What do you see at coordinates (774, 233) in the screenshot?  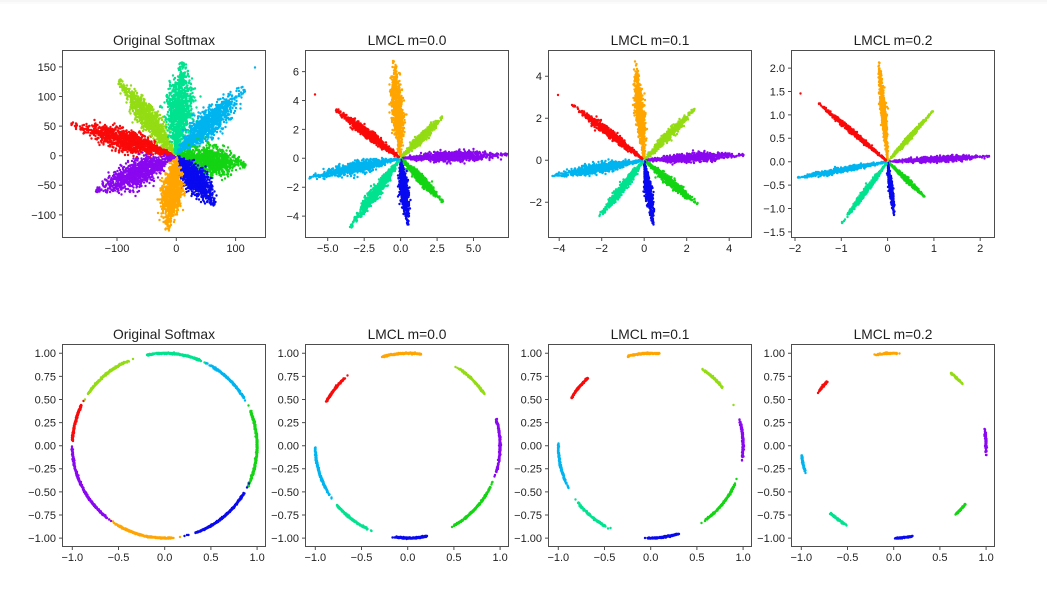 I see `svg-text: −1.5` at bounding box center [774, 233].